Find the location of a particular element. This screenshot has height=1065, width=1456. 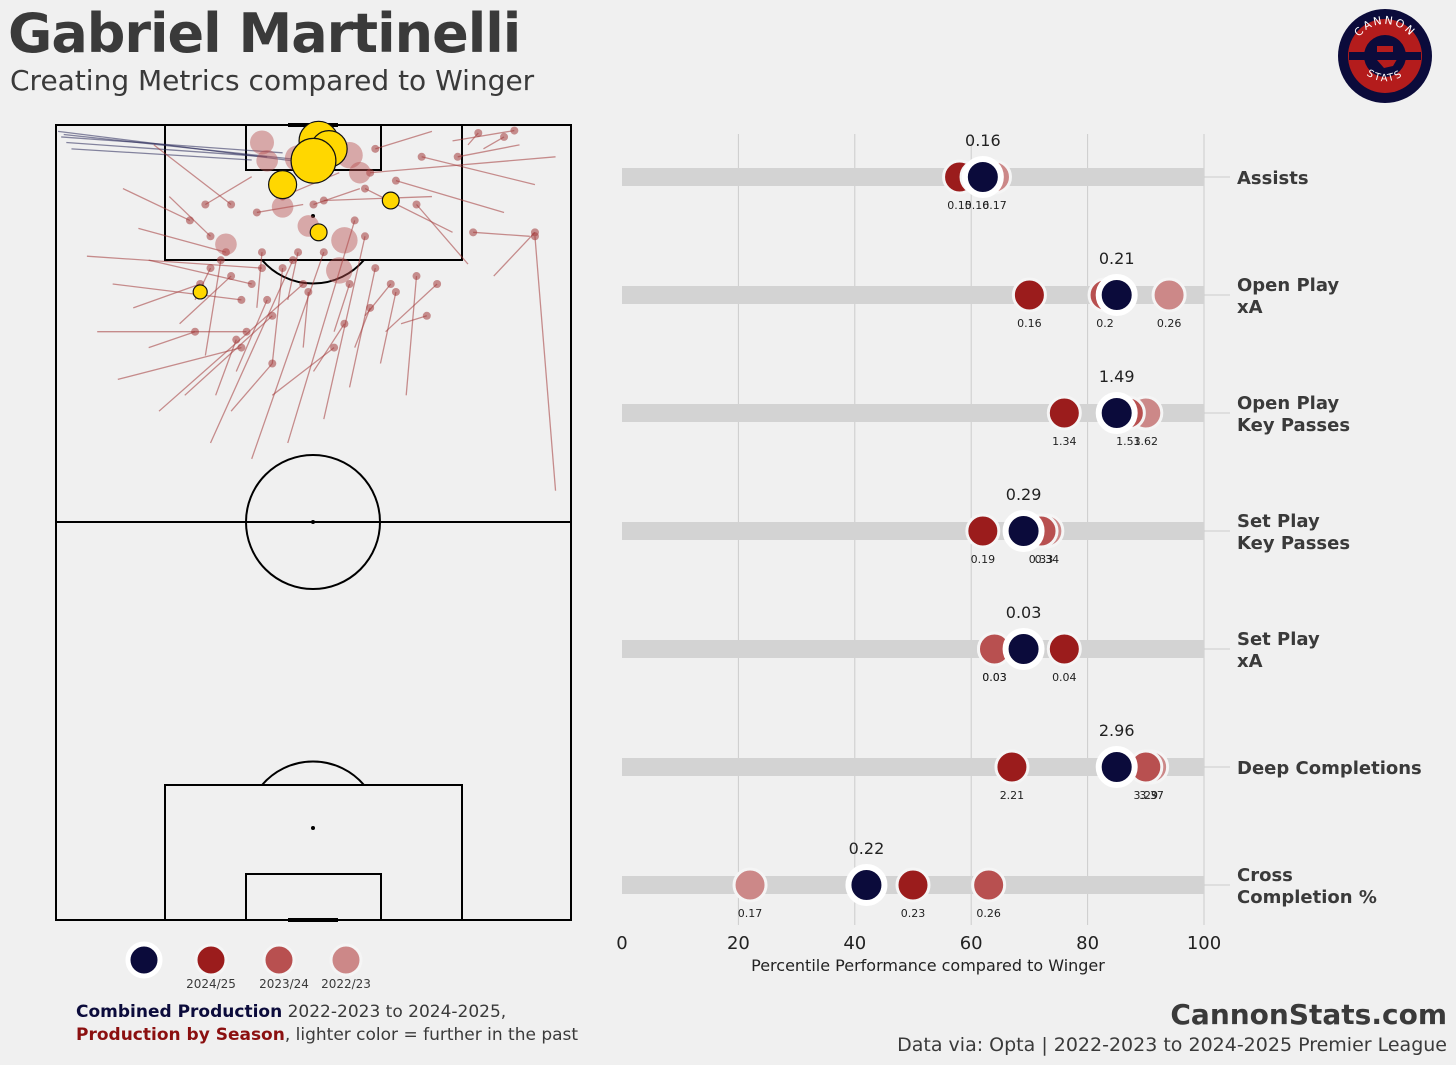

metric-label: Set Play xA is located at coordinates (1278, 650).